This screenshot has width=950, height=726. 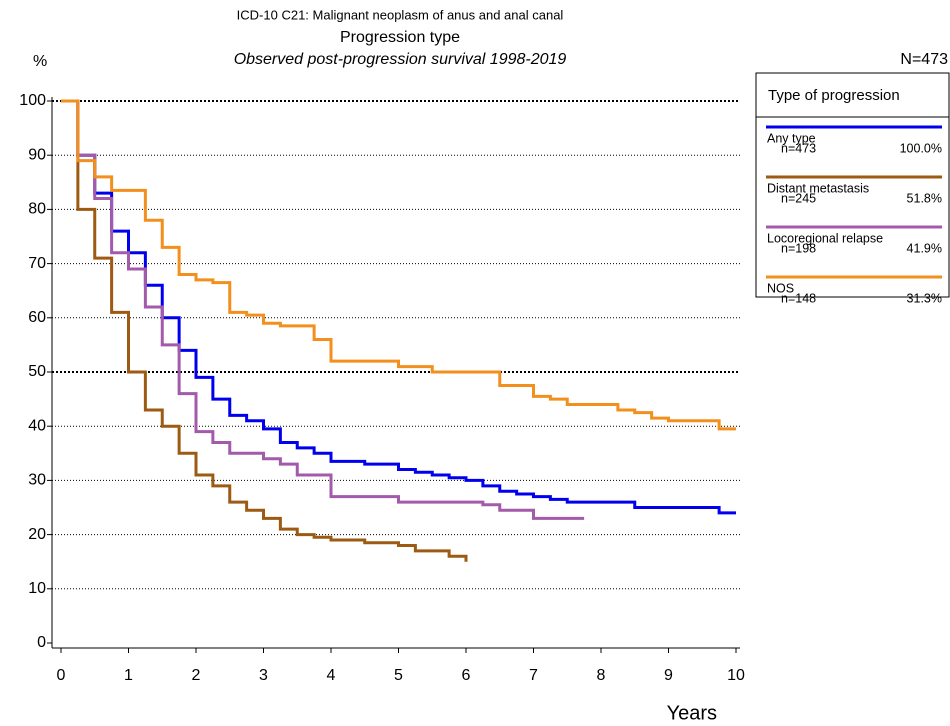 What do you see at coordinates (924, 298) in the screenshot?
I see `legend-share: 31.3%` at bounding box center [924, 298].